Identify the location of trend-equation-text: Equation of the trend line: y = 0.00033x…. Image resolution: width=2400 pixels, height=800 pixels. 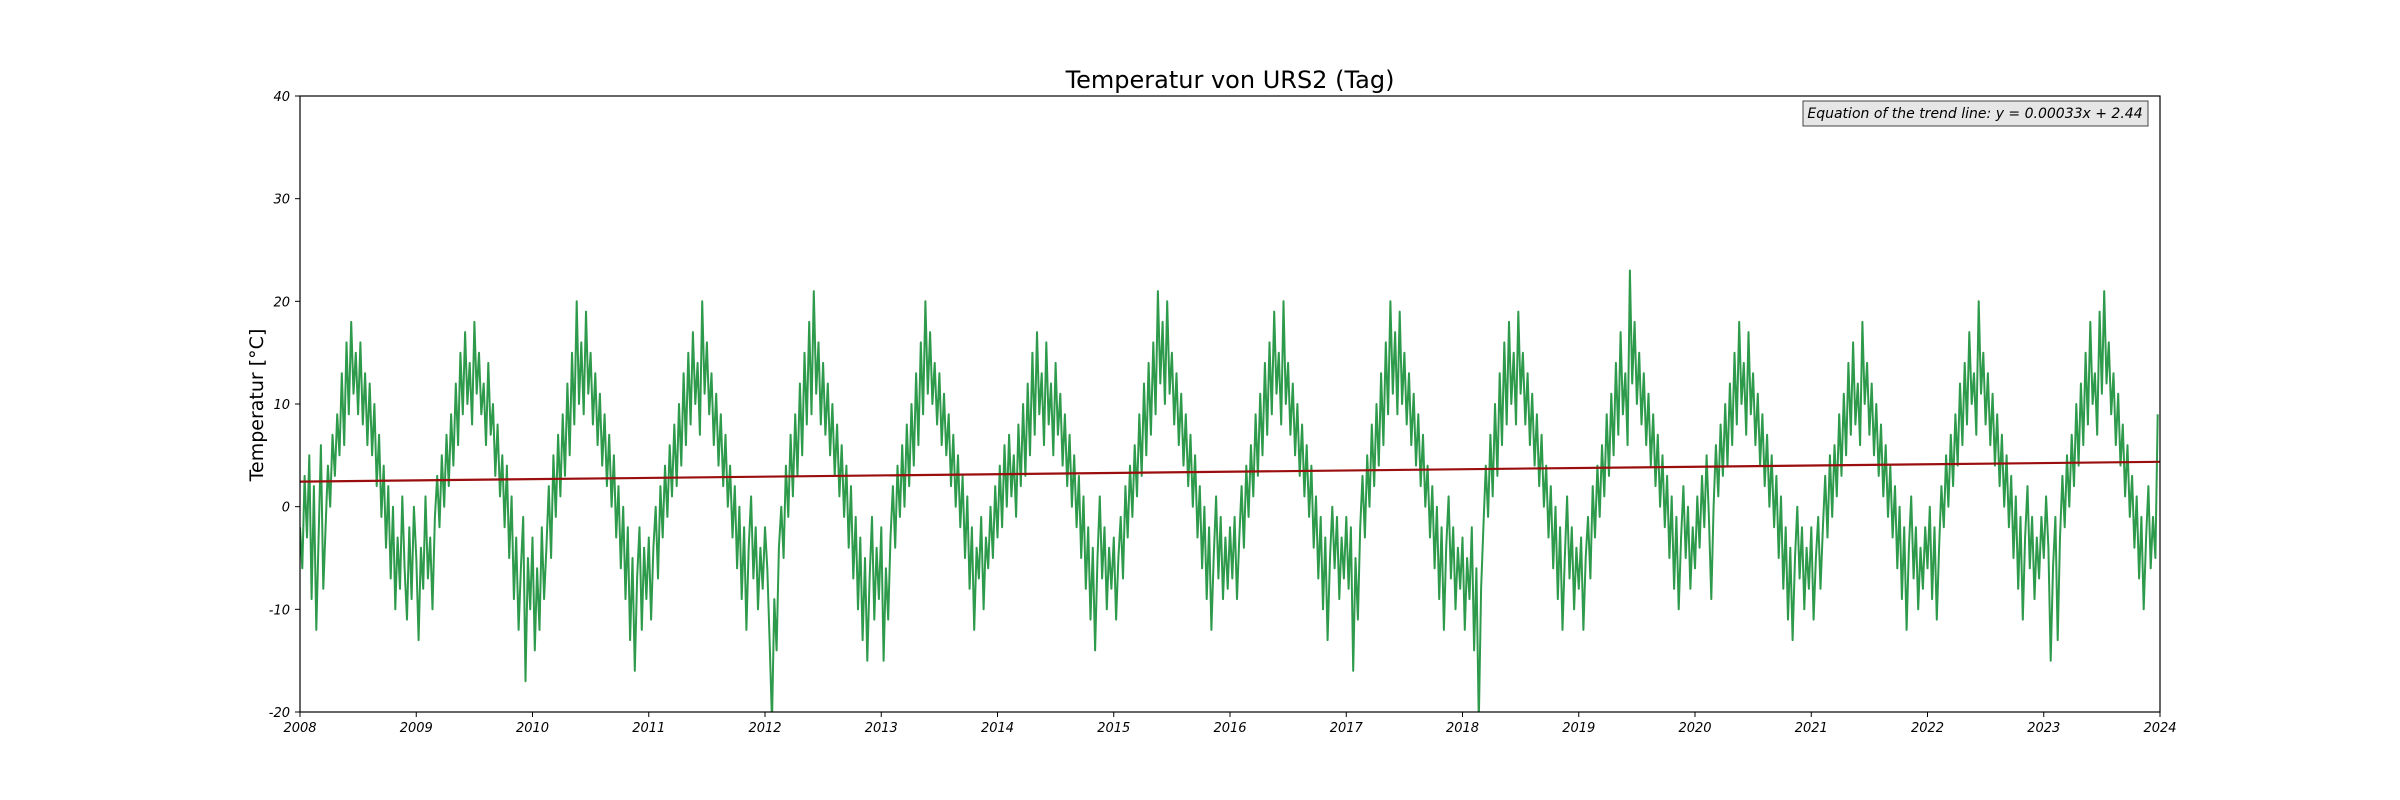
(1974, 114).